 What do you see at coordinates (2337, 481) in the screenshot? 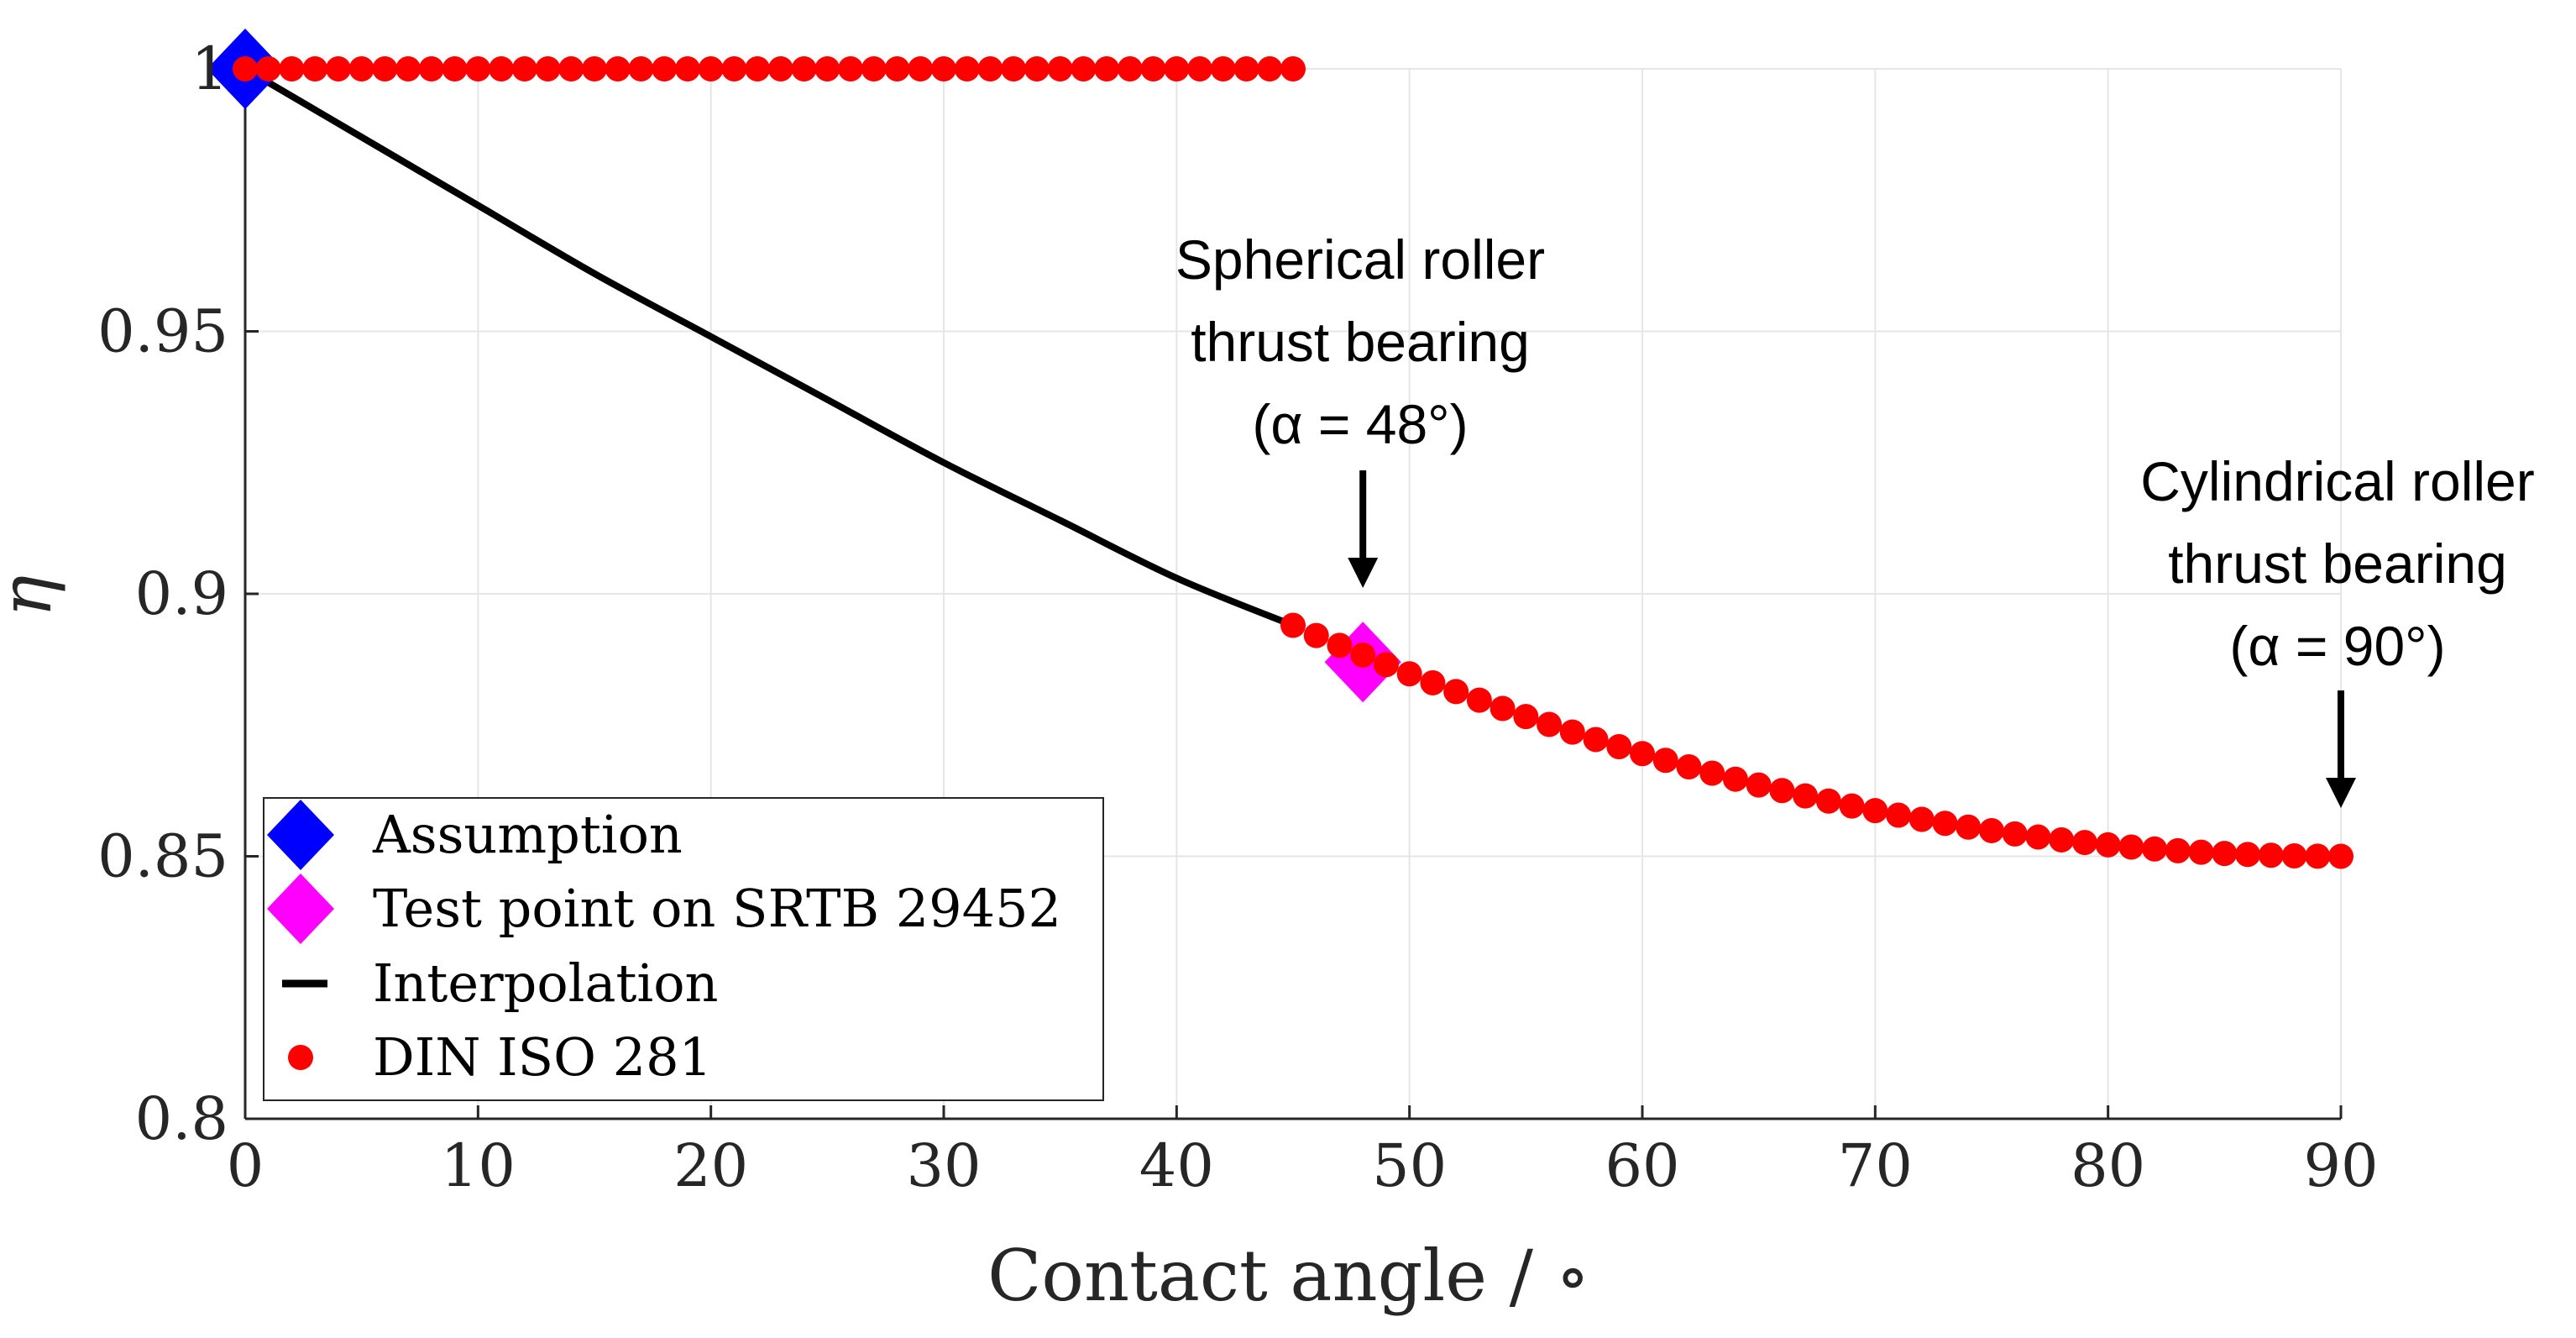
I see `annotation-line: Cylindrical roller` at bounding box center [2337, 481].